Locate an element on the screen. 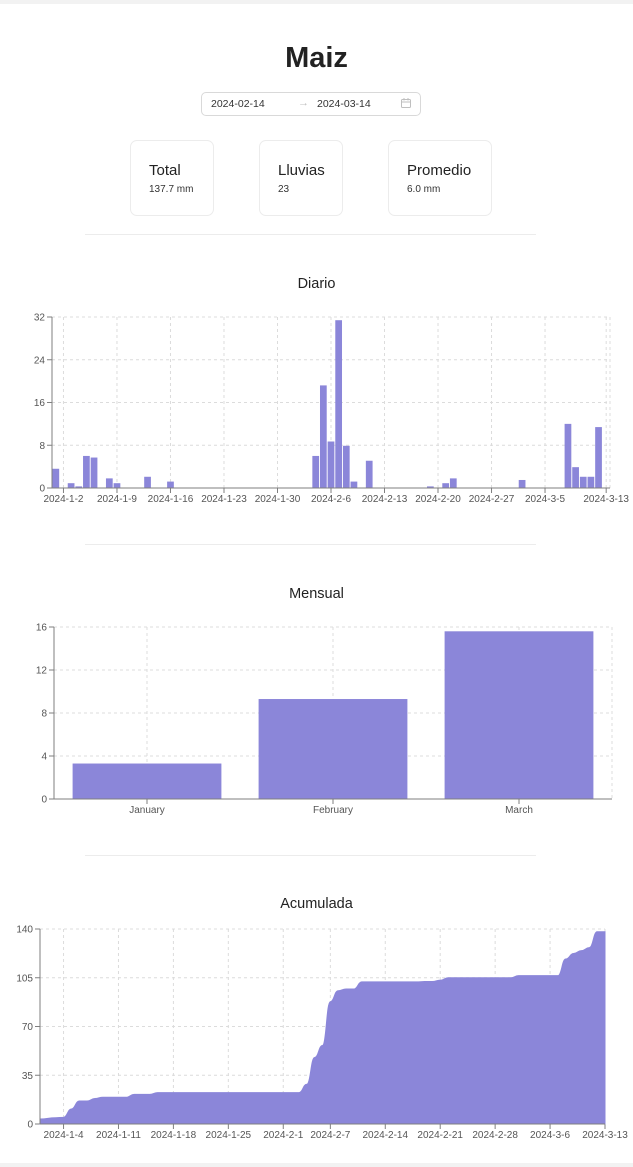 Image resolution: width=633 pixels, height=1167 pixels. x-tick-label: January is located at coordinates (147, 810).